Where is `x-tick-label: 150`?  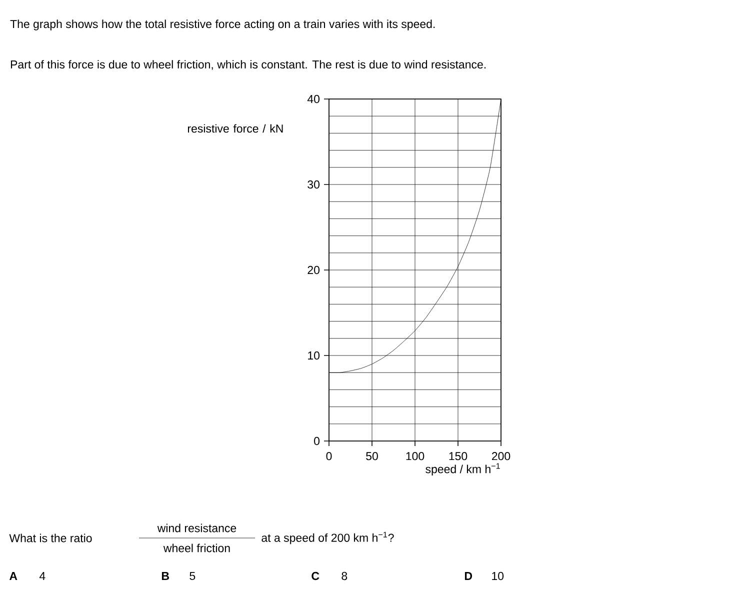 x-tick-label: 150 is located at coordinates (458, 456).